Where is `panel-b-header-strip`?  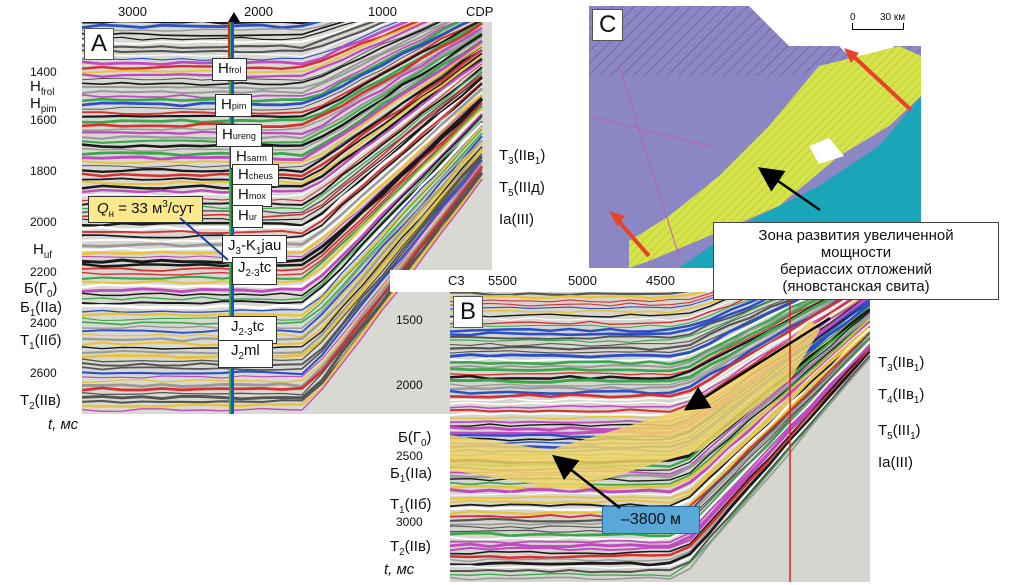 panel-b-header-strip is located at coordinates (551, 281).